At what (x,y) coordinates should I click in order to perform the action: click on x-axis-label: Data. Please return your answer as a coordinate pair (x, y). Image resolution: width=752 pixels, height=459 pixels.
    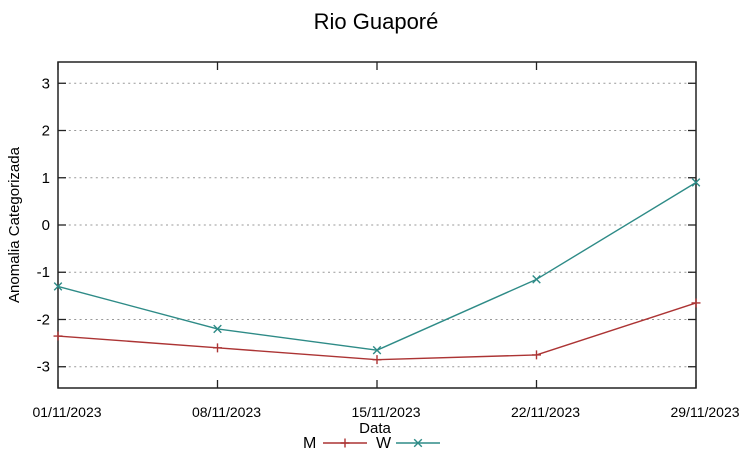
    Looking at the image, I should click on (375, 428).